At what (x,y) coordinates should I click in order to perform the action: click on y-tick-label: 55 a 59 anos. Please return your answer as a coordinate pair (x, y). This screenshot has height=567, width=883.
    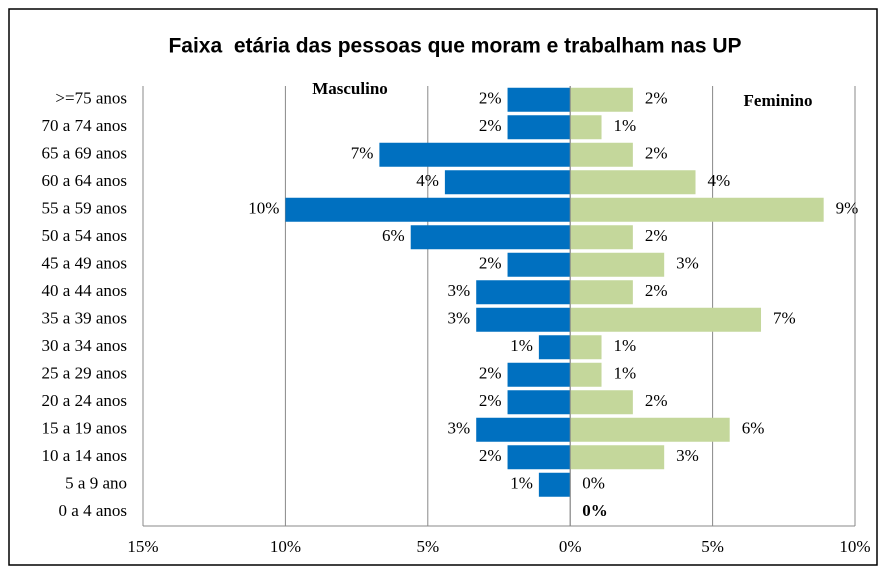
    Looking at the image, I should click on (84, 208).